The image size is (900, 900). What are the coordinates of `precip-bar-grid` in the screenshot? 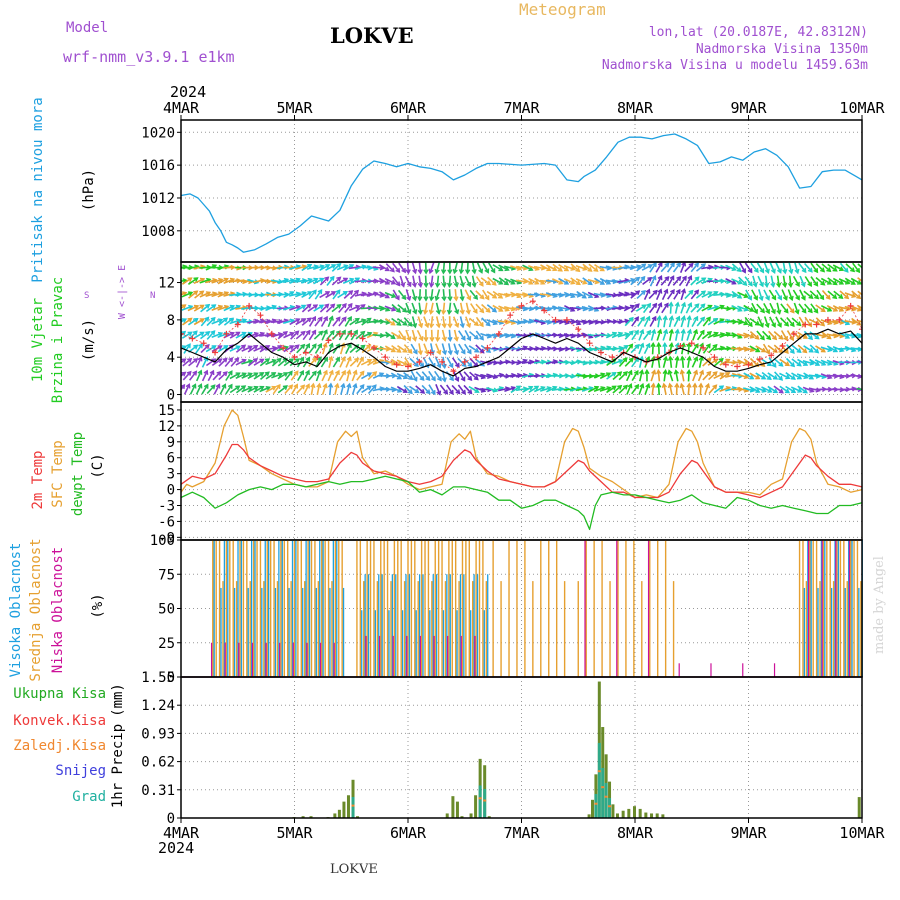 It's located at (599, 771).